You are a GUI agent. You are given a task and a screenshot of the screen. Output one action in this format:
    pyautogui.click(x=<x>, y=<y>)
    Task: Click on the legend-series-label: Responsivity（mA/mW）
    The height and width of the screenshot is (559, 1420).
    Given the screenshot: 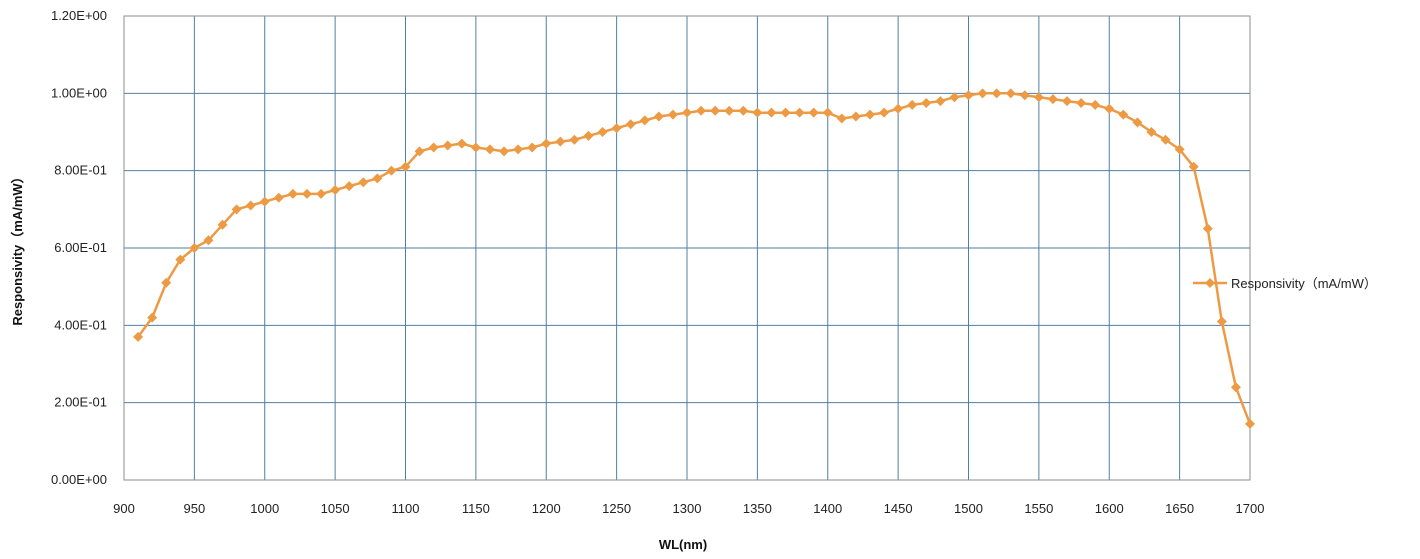 What is the action you would take?
    pyautogui.click(x=1304, y=283)
    